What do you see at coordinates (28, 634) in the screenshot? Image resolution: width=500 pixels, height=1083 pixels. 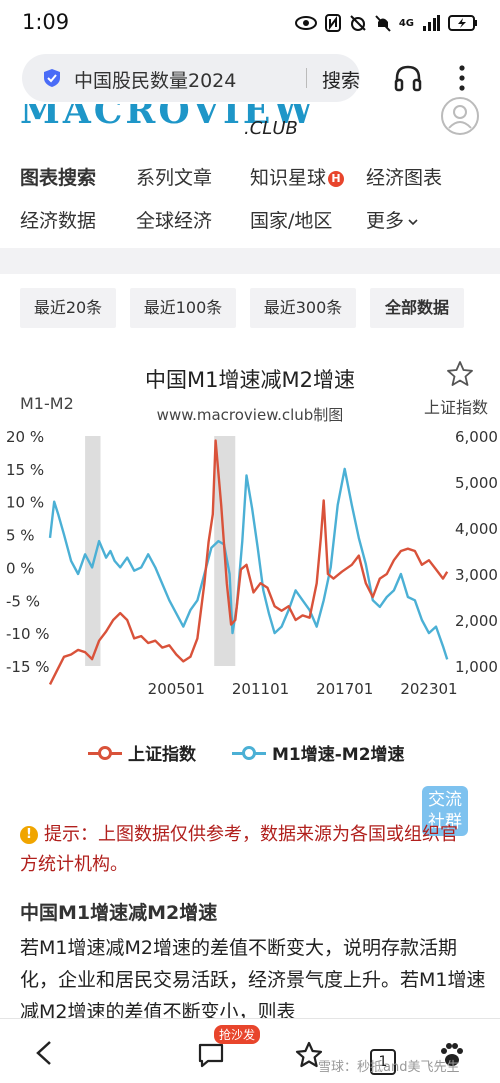 I see `left-tick-label: -10 %` at bounding box center [28, 634].